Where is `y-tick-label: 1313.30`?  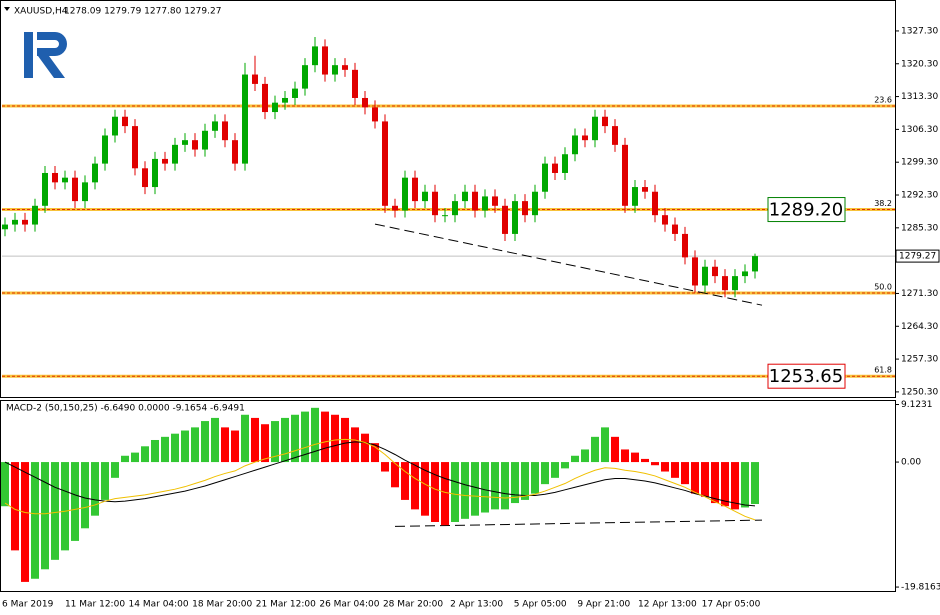 y-tick-label: 1313.30 is located at coordinates (919, 97).